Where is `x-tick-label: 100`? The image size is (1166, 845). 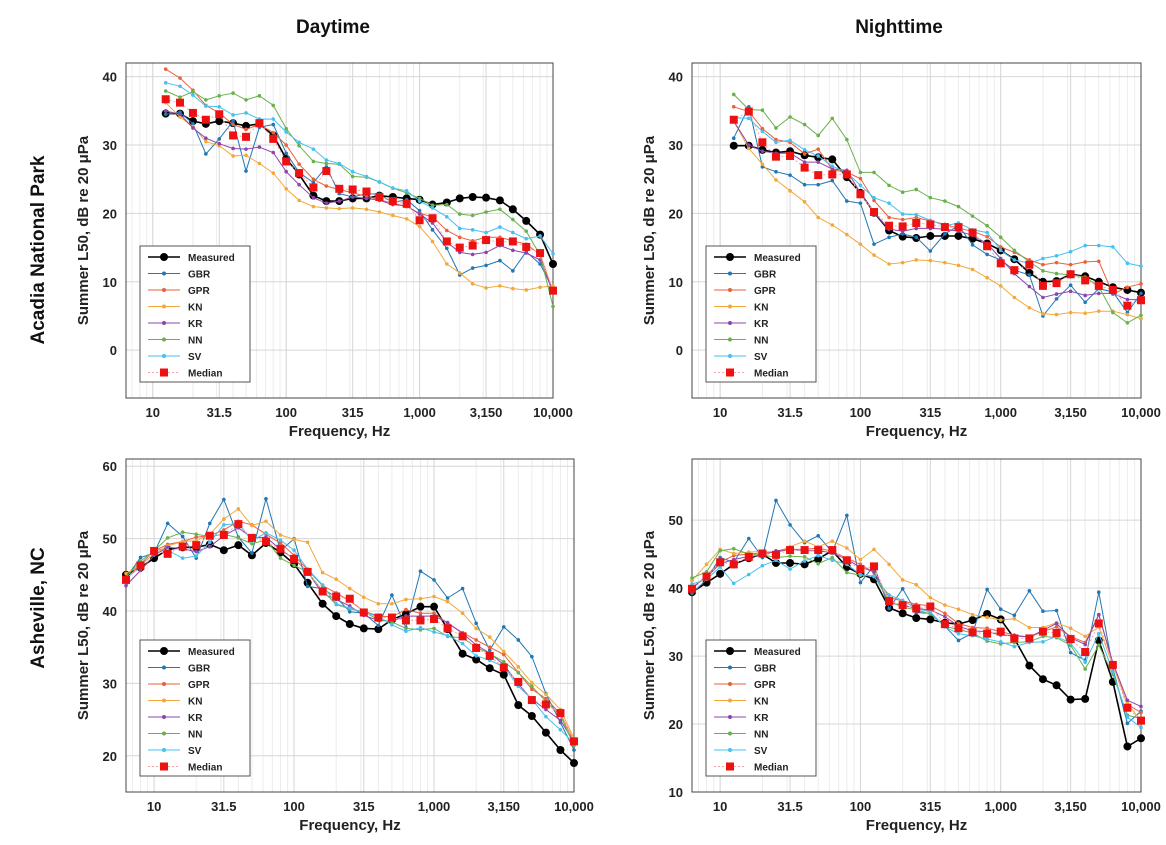
x-tick-label: 100 is located at coordinates (861, 806).